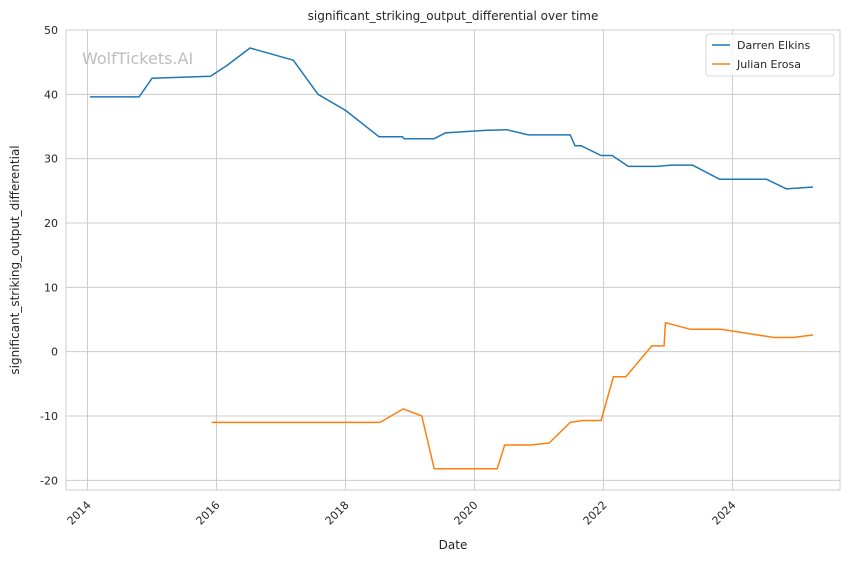 This screenshot has height=561, width=850. Describe the element at coordinates (49, 480) in the screenshot. I see `y-tick-label: -20` at that location.